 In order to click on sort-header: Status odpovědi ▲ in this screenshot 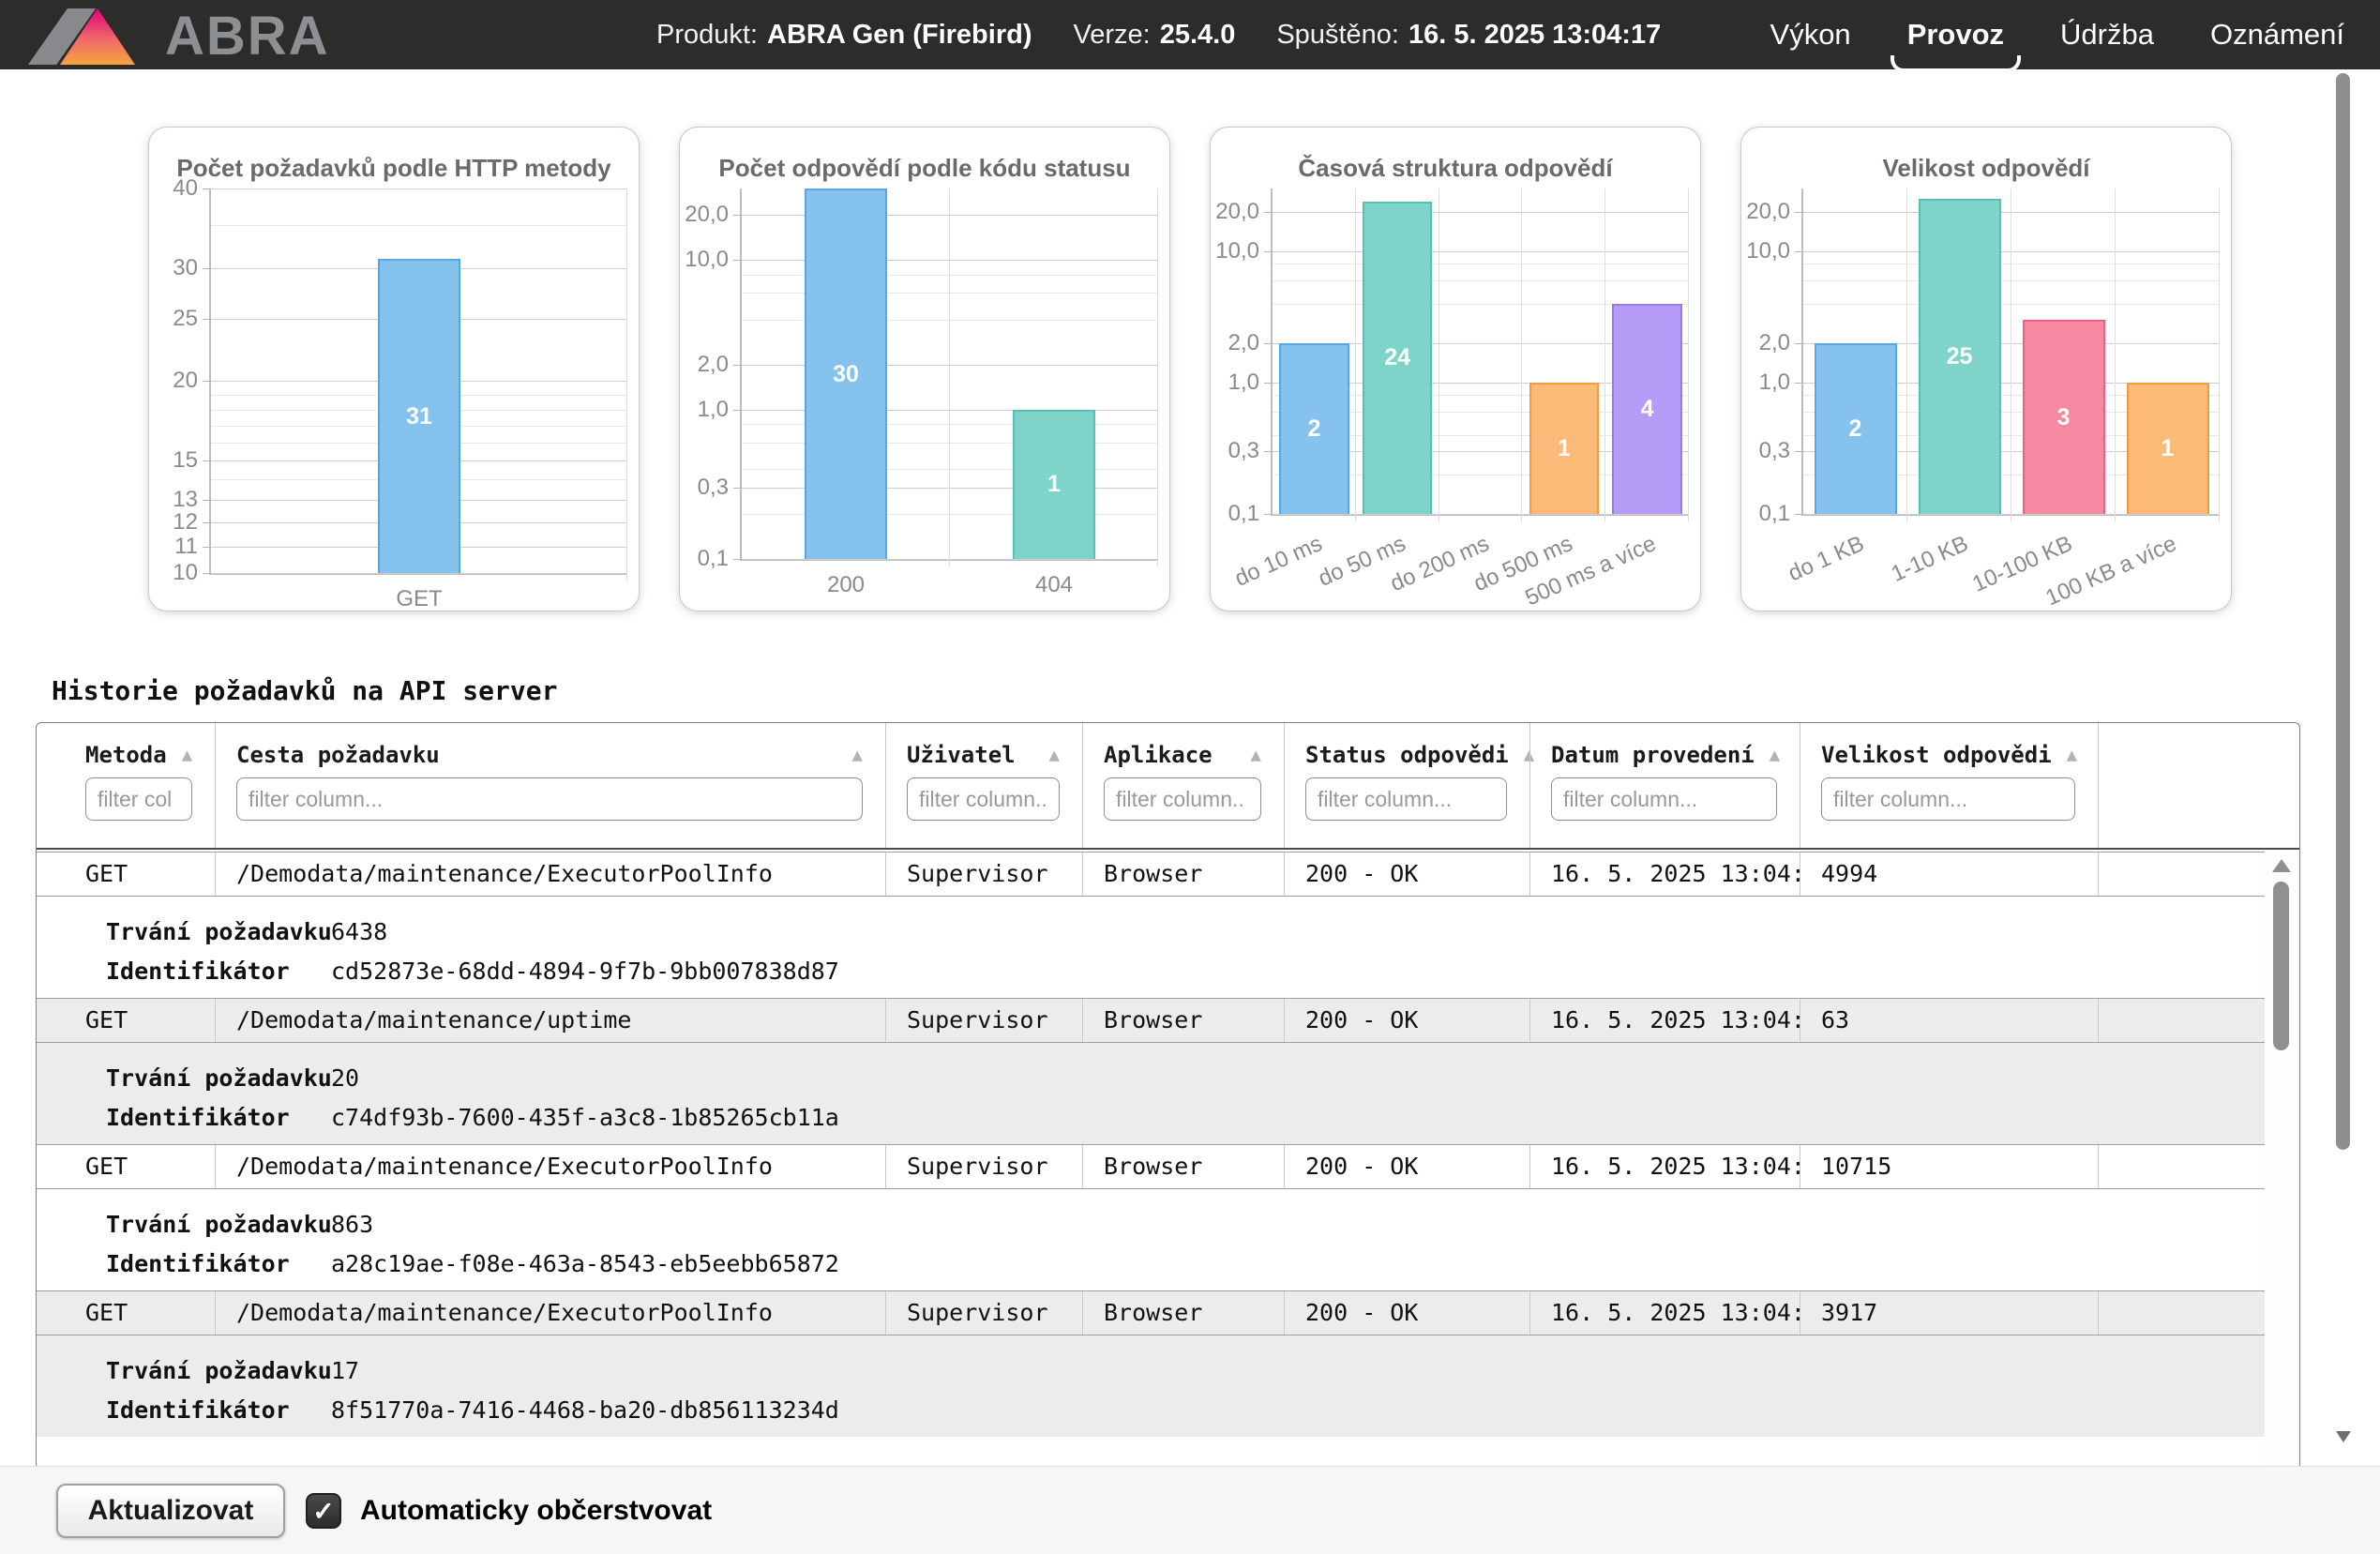, I will do `click(1419, 754)`.